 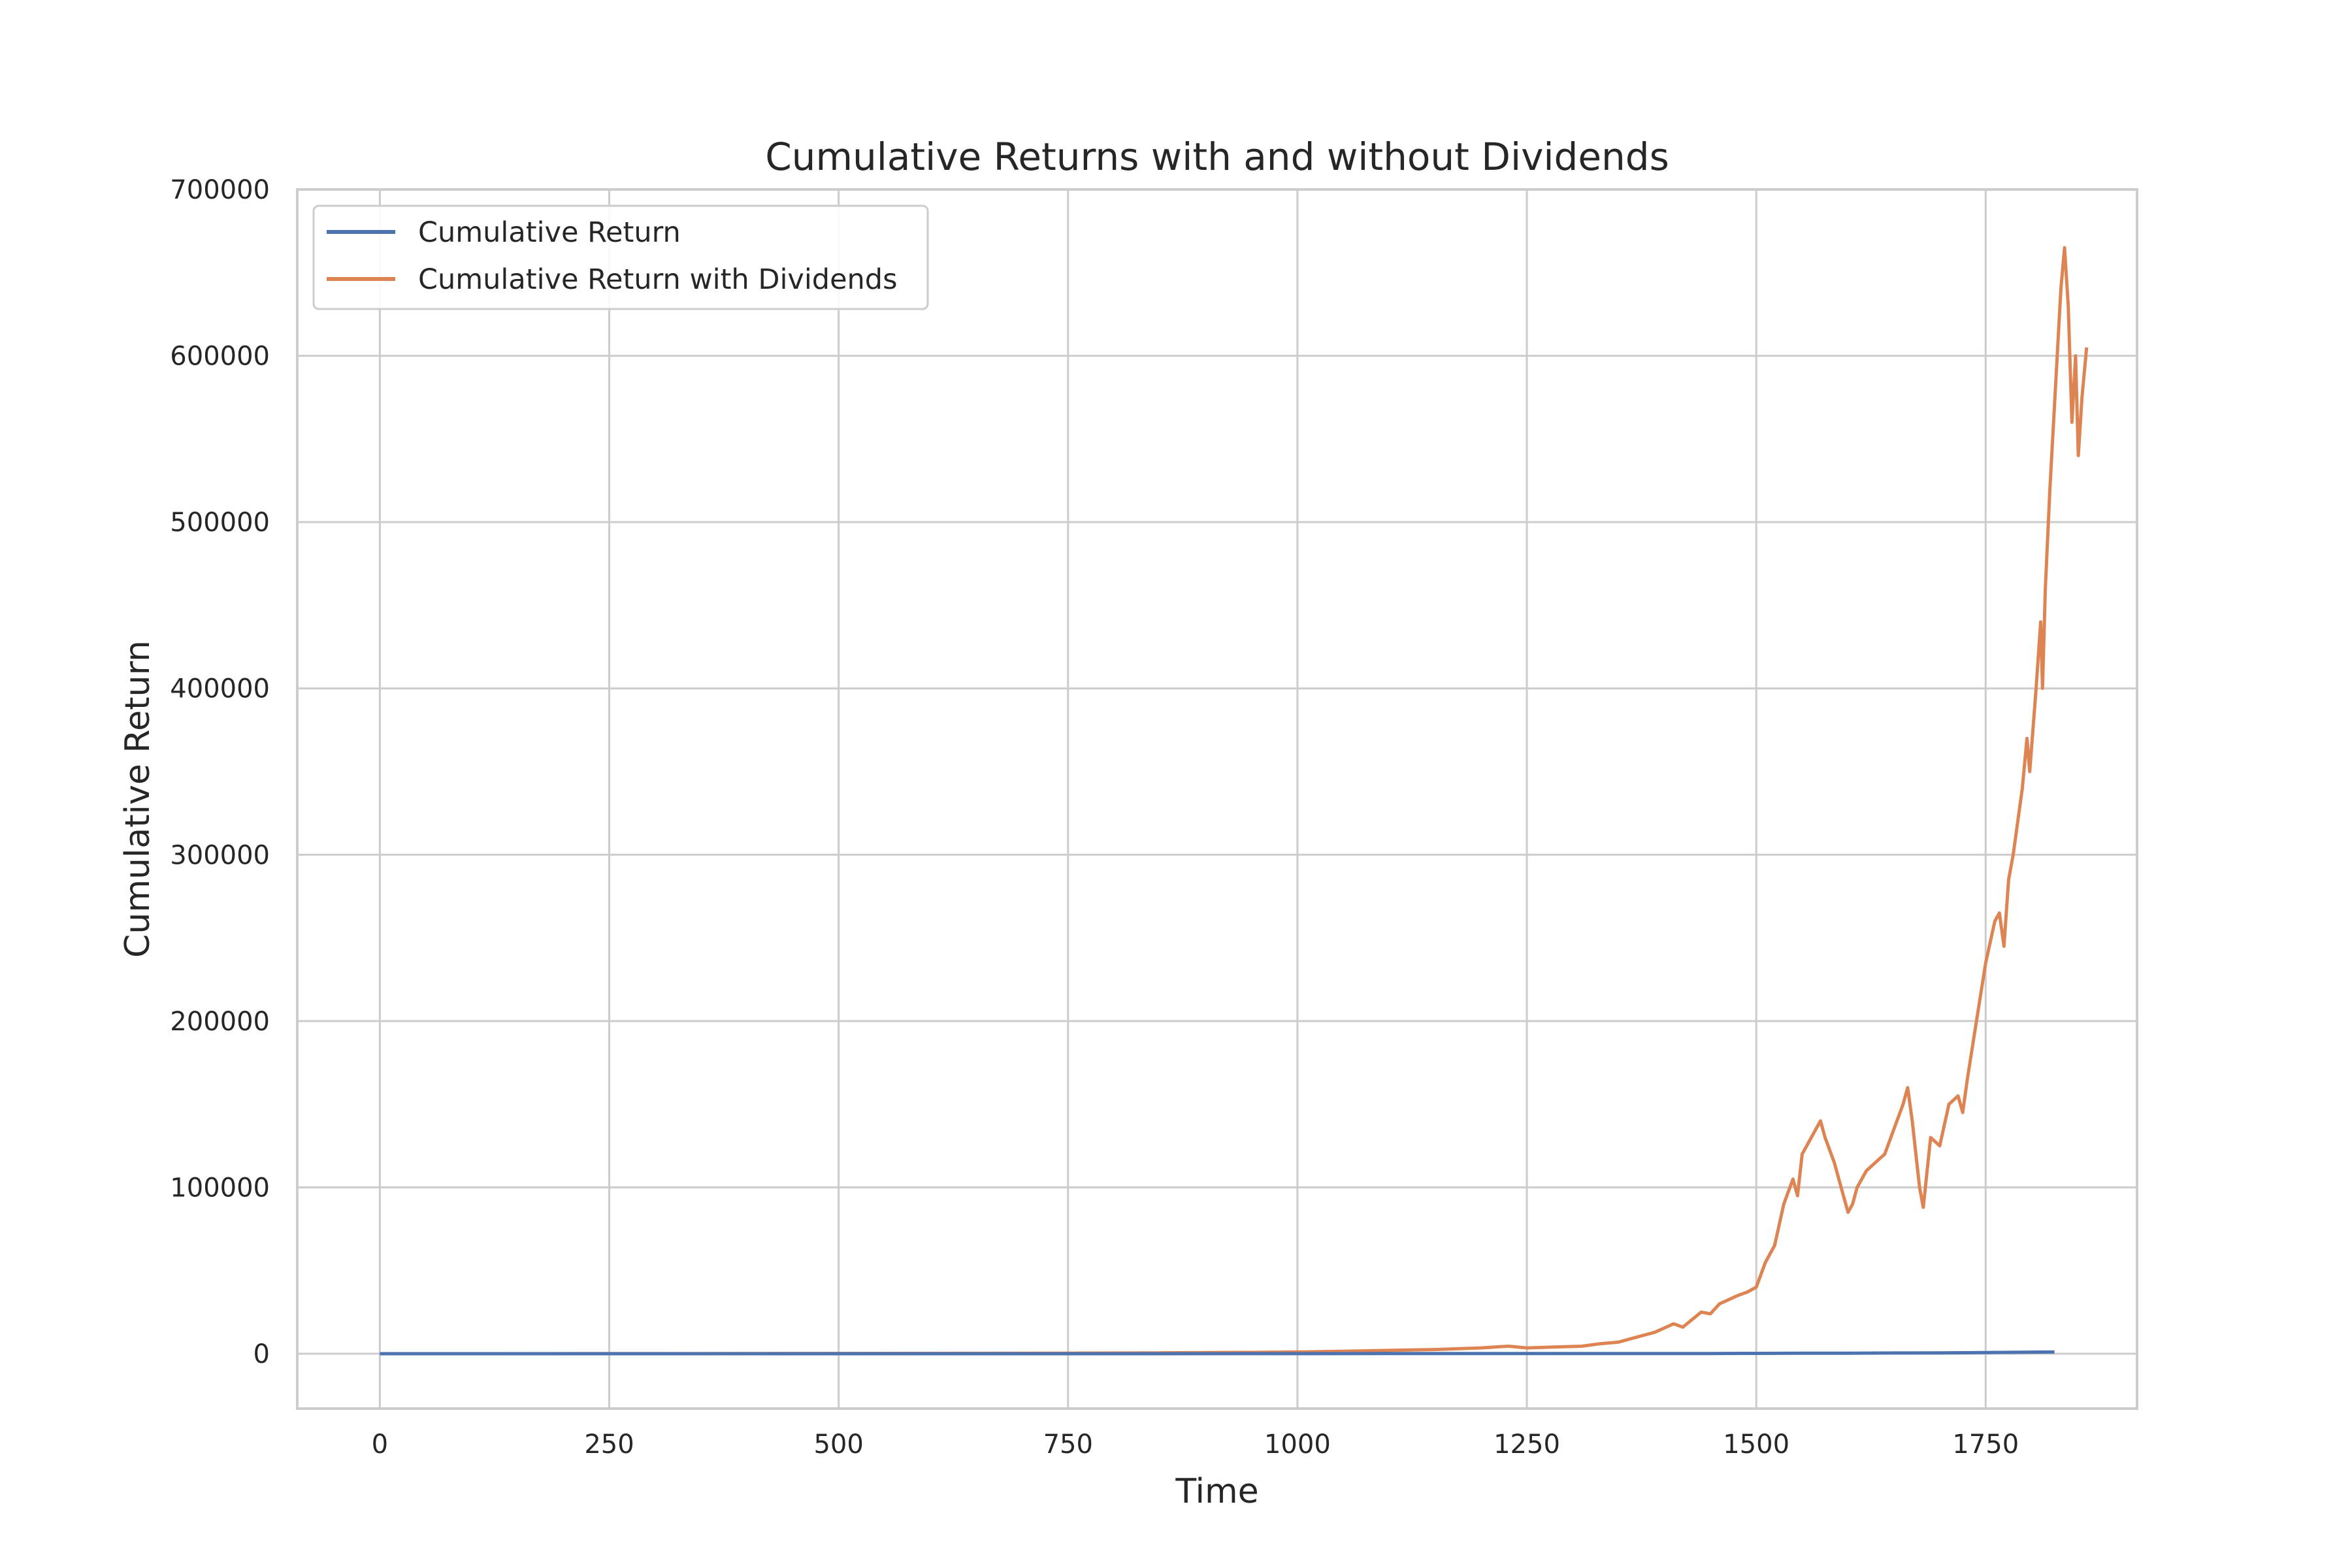 I want to click on legend-label-cumulative-return-with-dividends: Cumulative Return with Dividends, so click(x=658, y=279).